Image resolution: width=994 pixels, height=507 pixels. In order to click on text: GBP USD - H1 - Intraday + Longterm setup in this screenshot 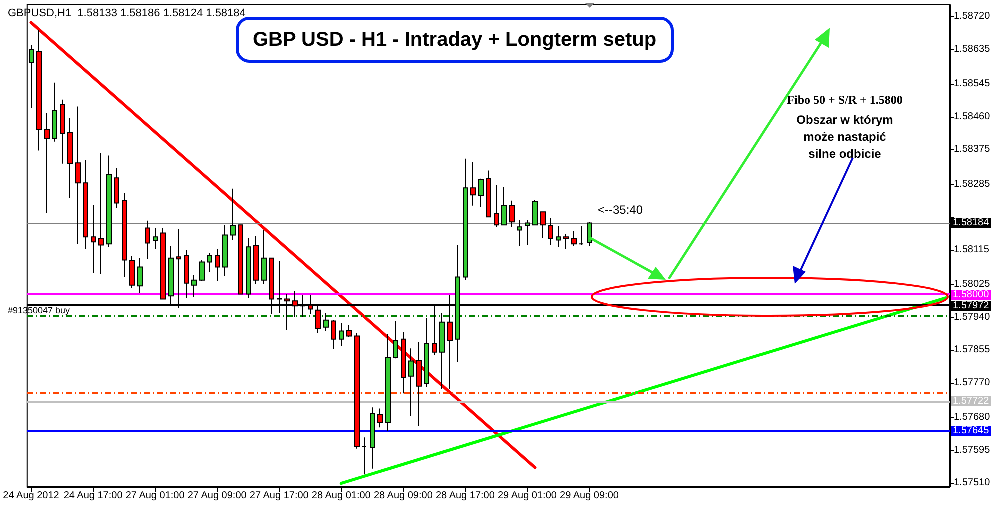, I will do `click(455, 40)`.